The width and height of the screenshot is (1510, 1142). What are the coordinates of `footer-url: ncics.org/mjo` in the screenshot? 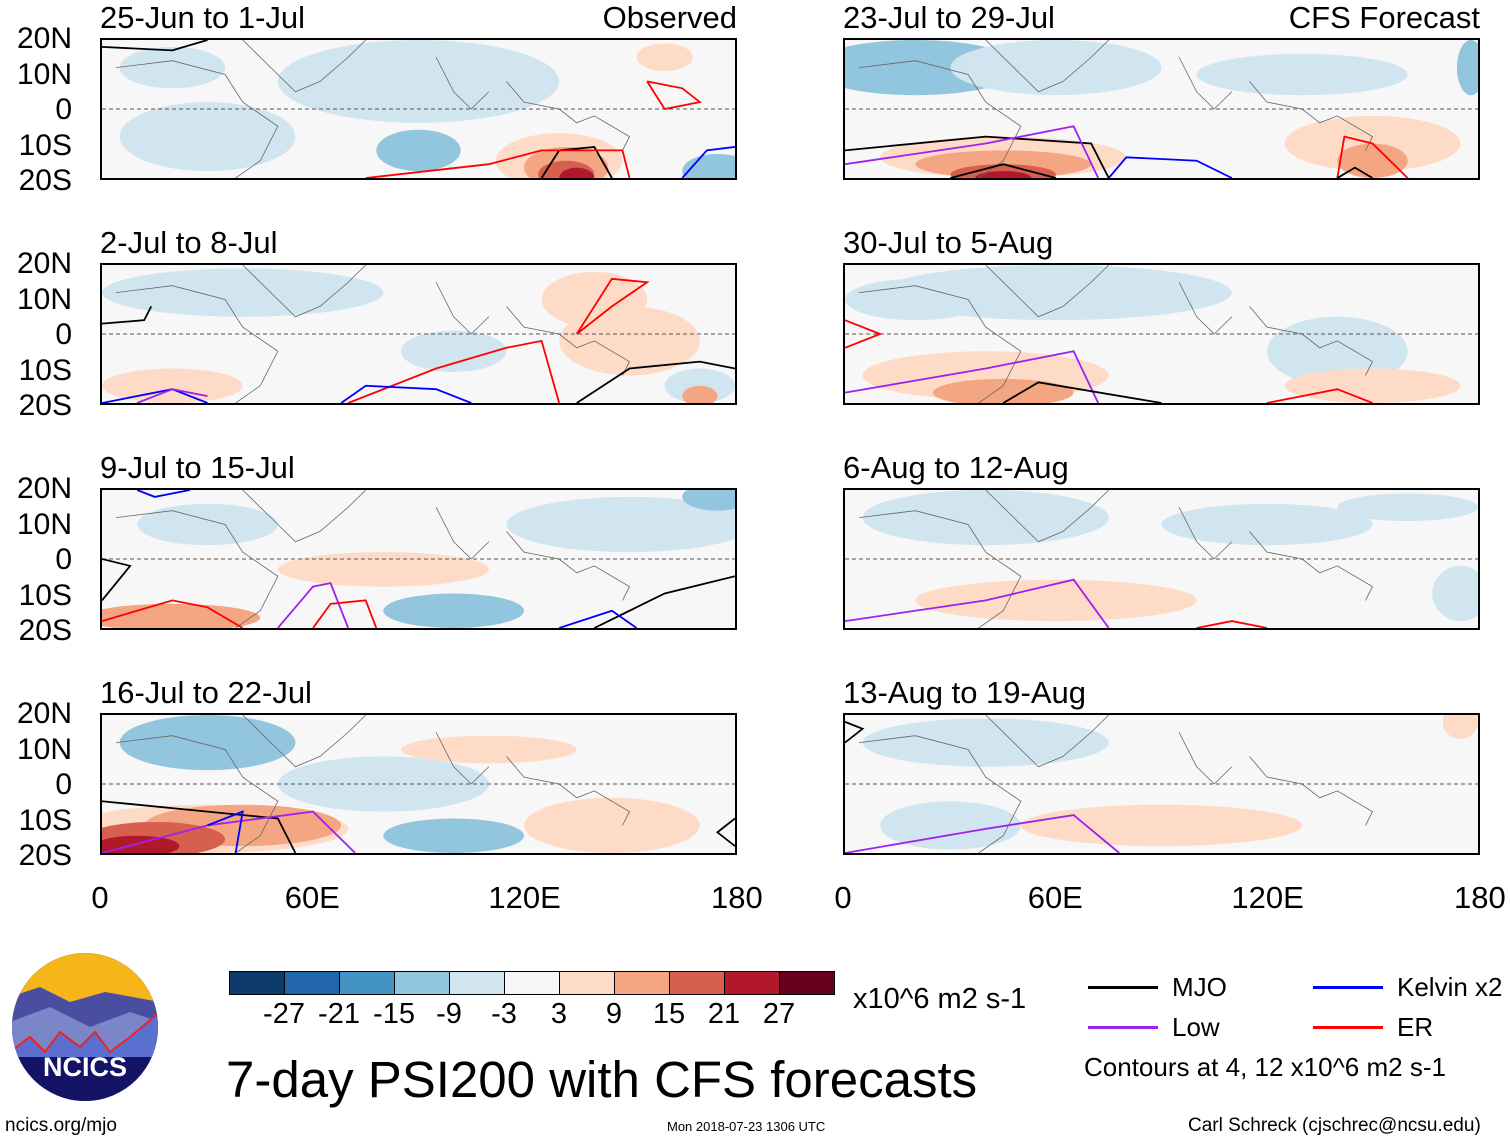 It's located at (61, 1125).